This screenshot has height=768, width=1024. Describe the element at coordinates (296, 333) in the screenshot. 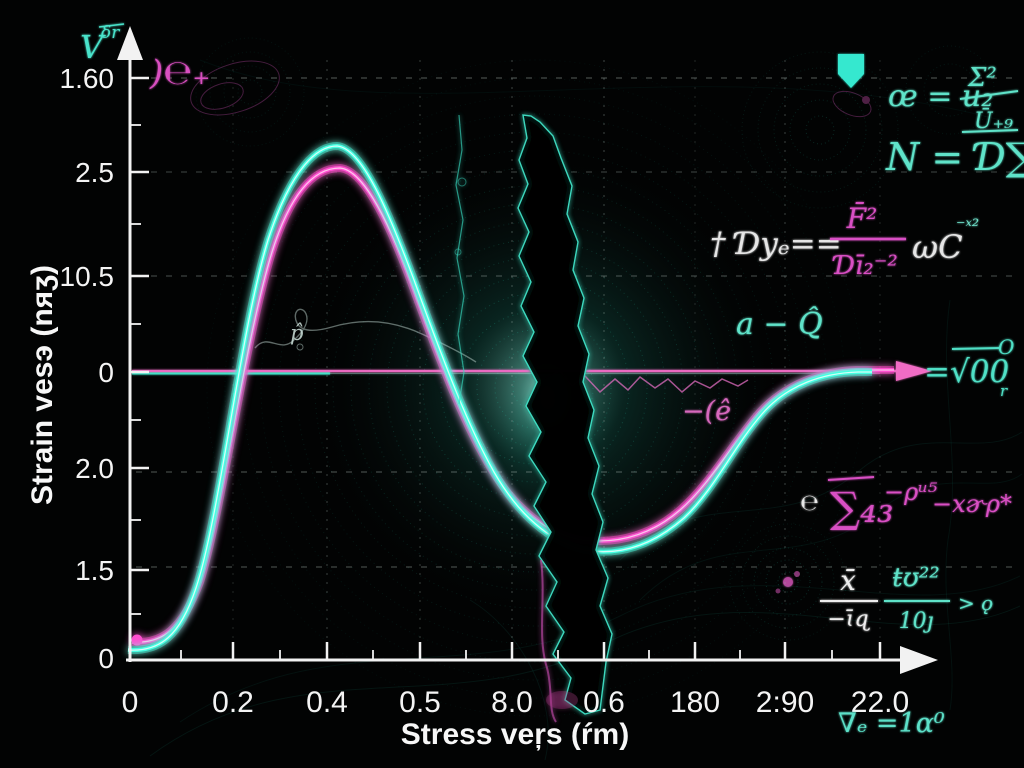

I see `squiggle-label: p̂` at that location.